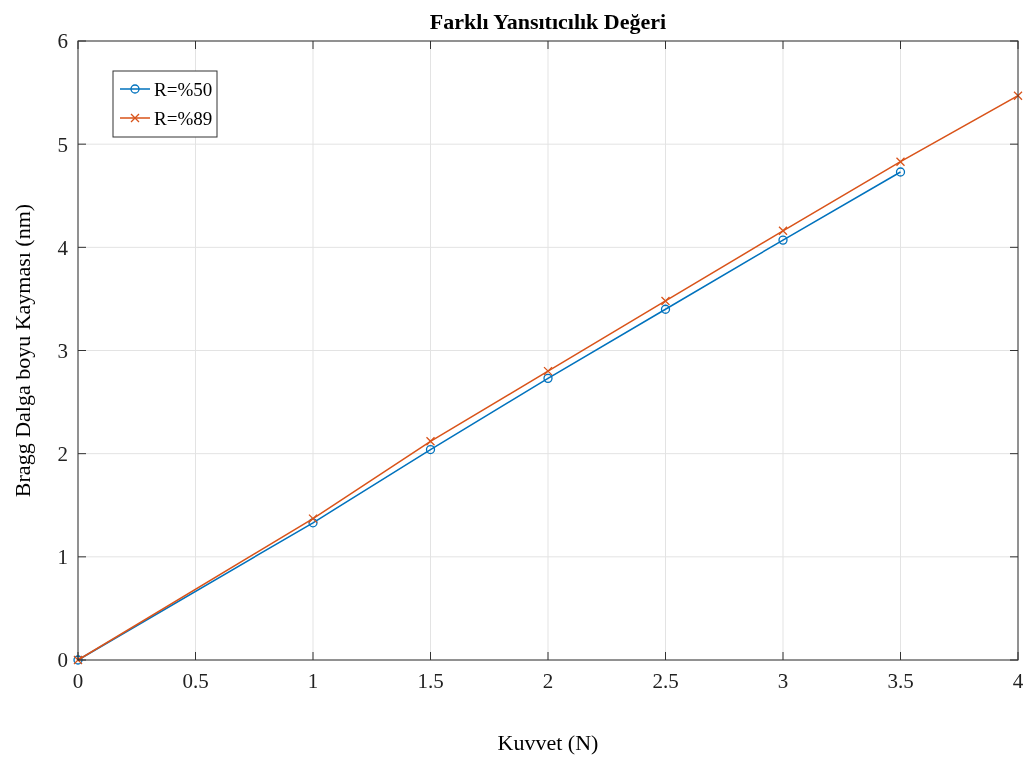 Image resolution: width=1034 pixels, height=758 pixels. Describe the element at coordinates (183, 118) in the screenshot. I see `legend-label: R=%89` at that location.